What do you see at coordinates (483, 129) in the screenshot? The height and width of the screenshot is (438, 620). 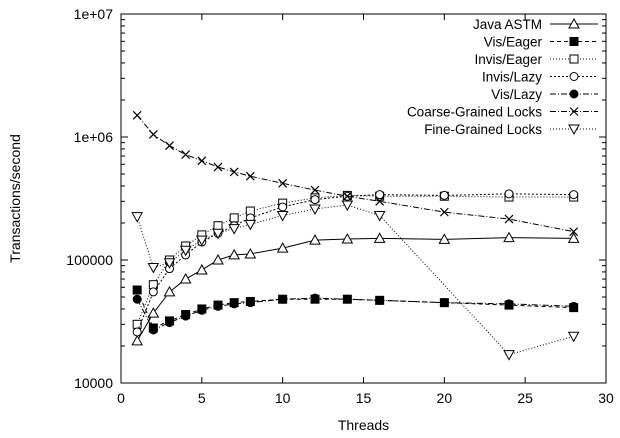 I see `legend-label: Fine-Grained Locks` at bounding box center [483, 129].